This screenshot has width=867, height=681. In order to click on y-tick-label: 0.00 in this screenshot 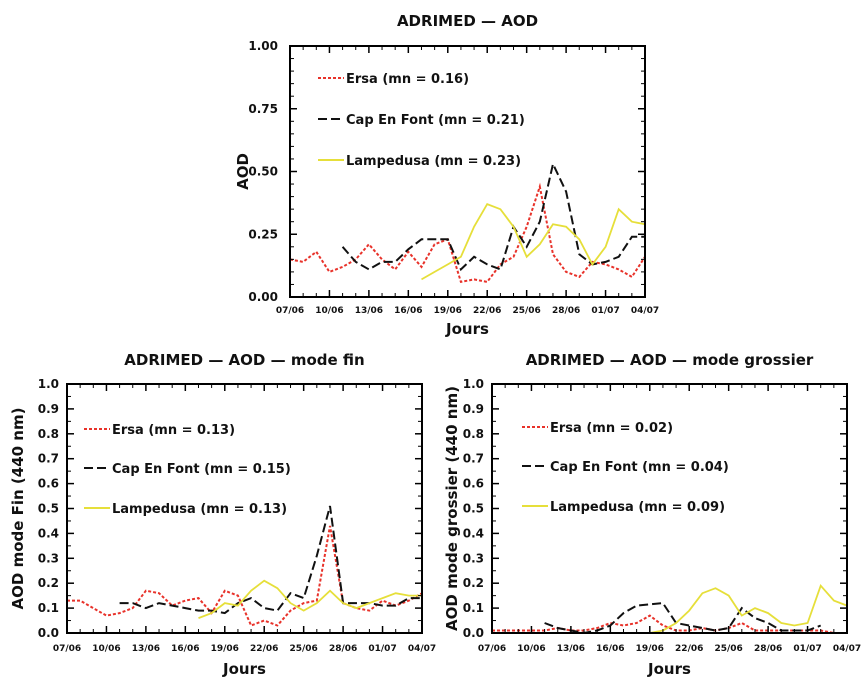, I will do `click(263, 297)`.